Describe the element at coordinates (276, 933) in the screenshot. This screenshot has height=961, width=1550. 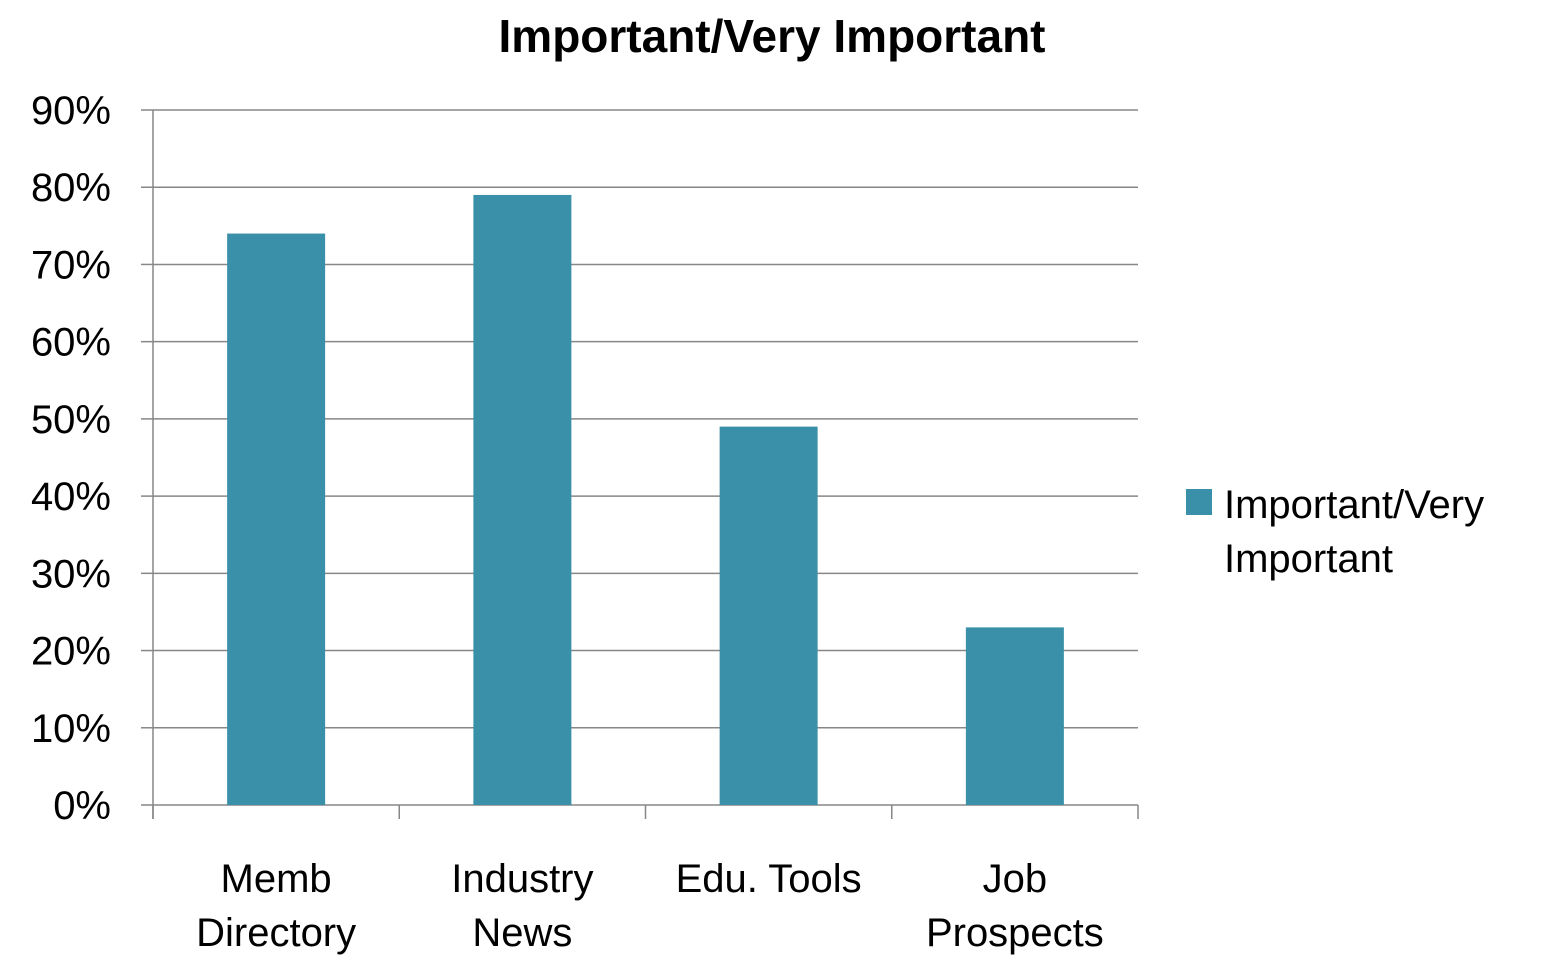
I see `x-category-label-line: Directory` at that location.